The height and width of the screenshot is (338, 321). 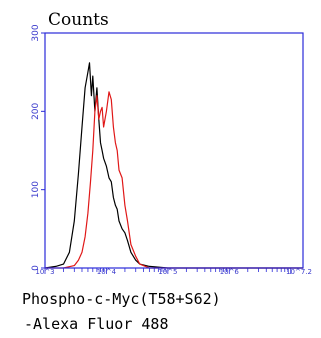 I want to click on x-tick-label: 10^7.2, so click(x=299, y=272).